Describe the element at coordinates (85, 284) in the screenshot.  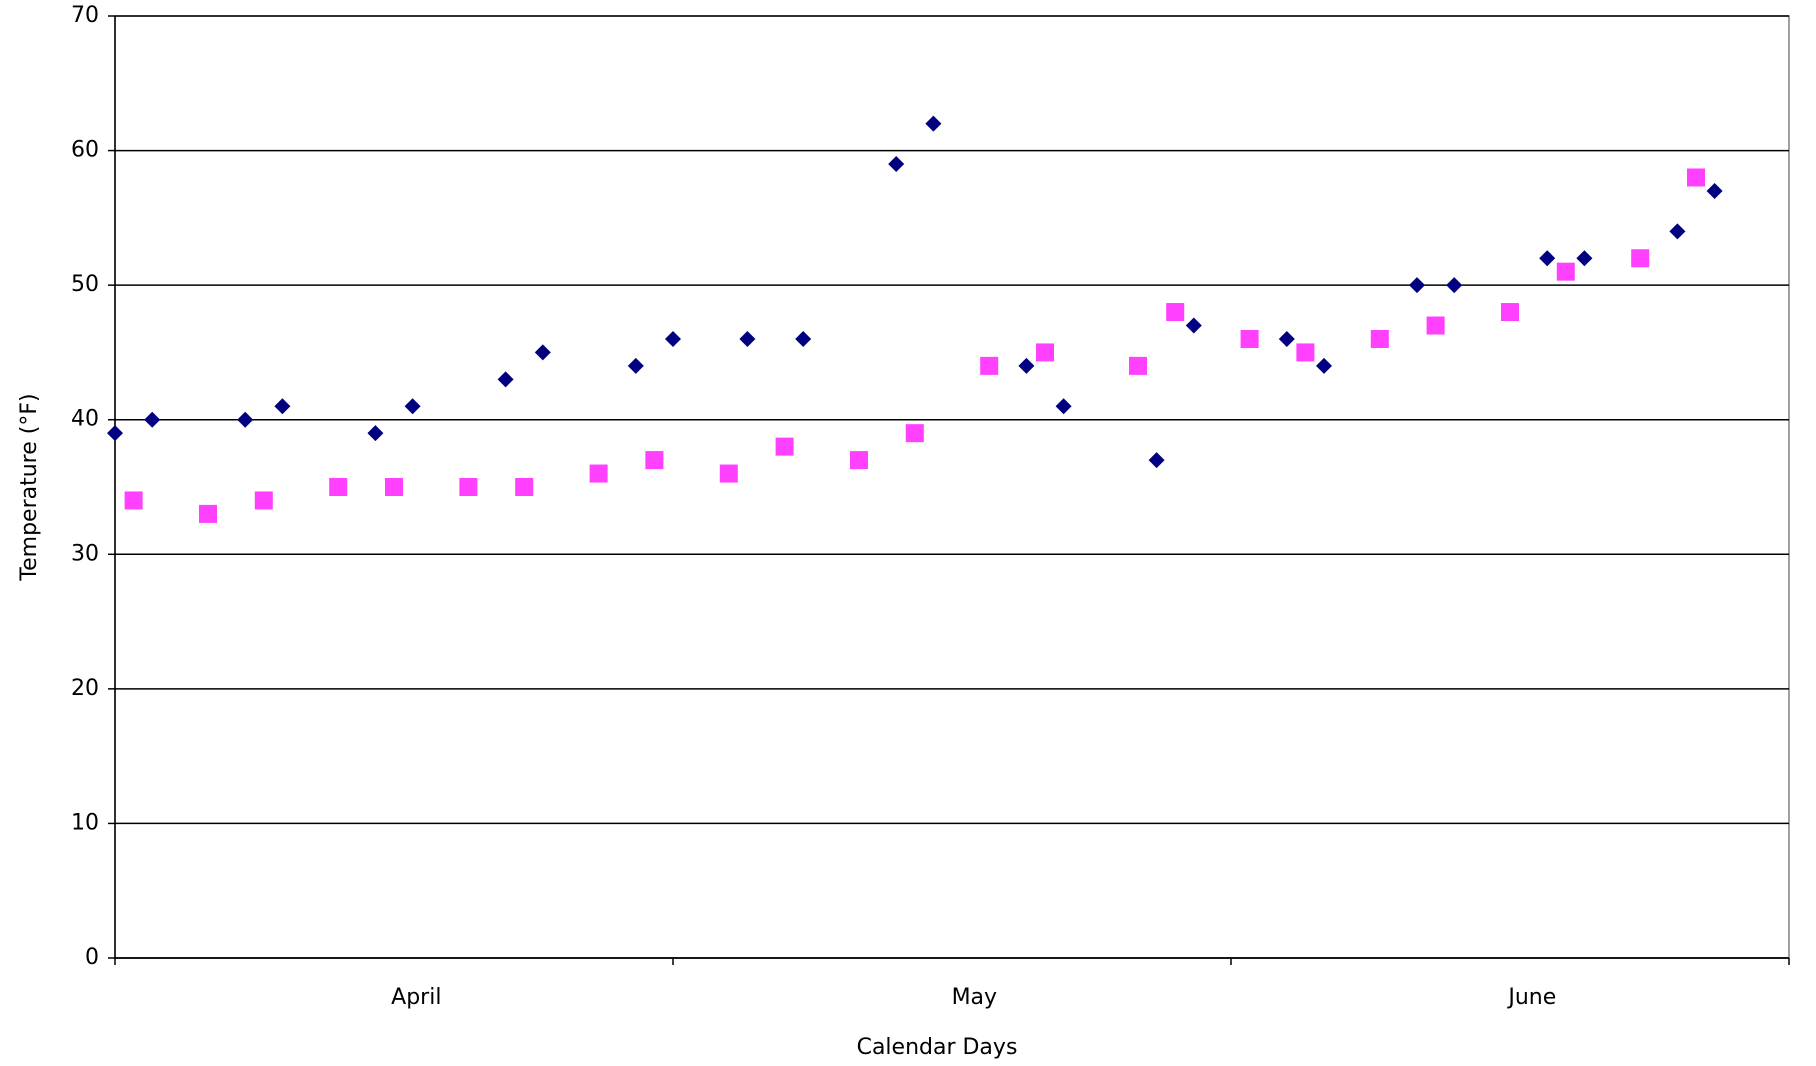
I see `y-tick-label: 50` at that location.